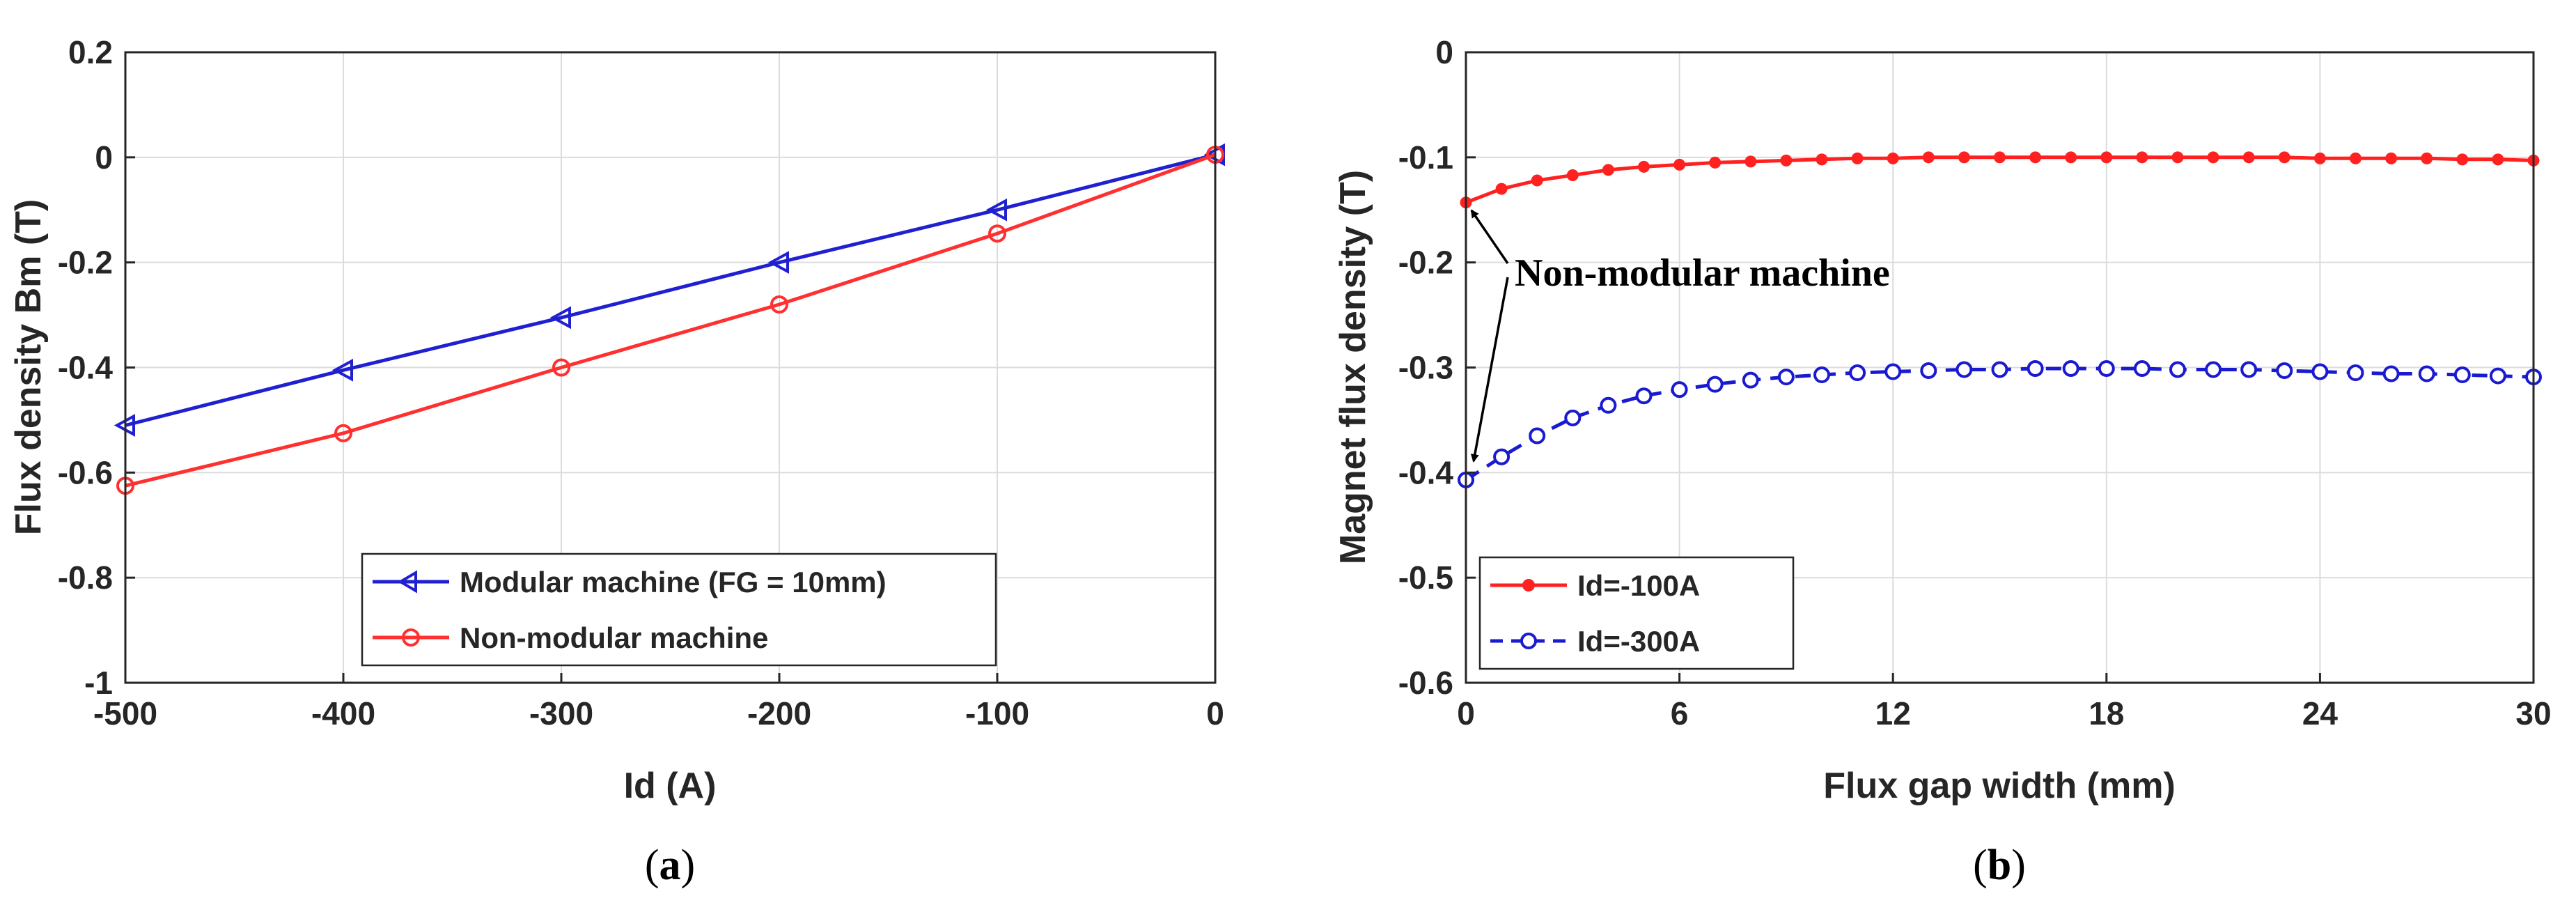 This screenshot has width=2576, height=905. What do you see at coordinates (99, 683) in the screenshot?
I see `panel-a-y-tick-label-0: -1` at bounding box center [99, 683].